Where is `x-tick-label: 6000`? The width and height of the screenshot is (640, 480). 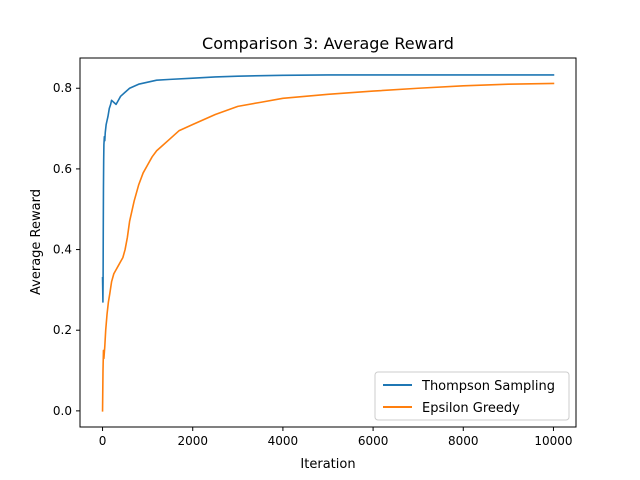 x-tick-label: 6000 is located at coordinates (373, 441).